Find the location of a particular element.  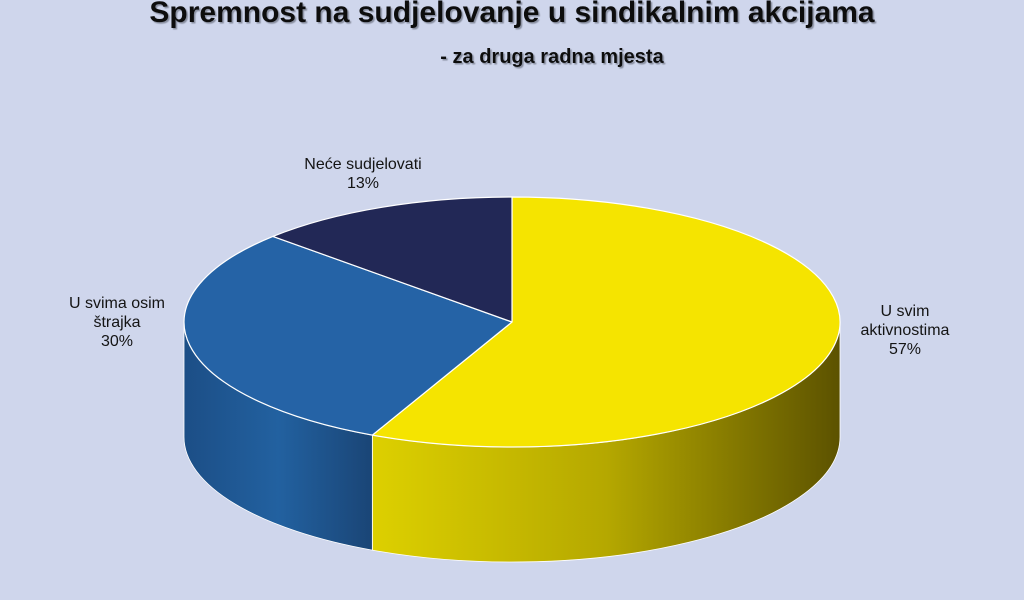

slice-value-label: 57% is located at coordinates (905, 349).